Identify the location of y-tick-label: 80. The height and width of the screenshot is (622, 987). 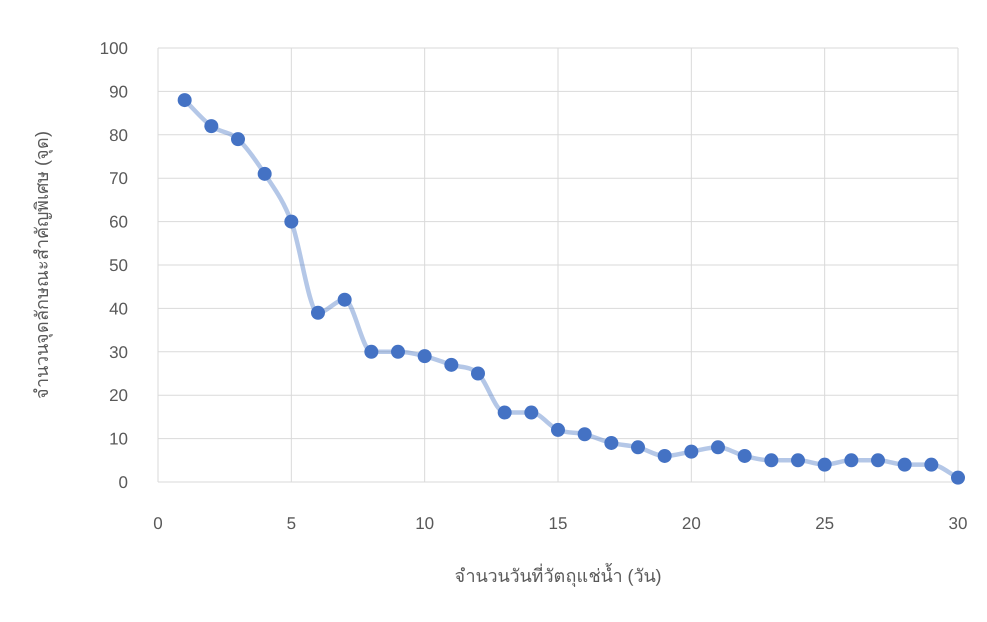
(118, 135).